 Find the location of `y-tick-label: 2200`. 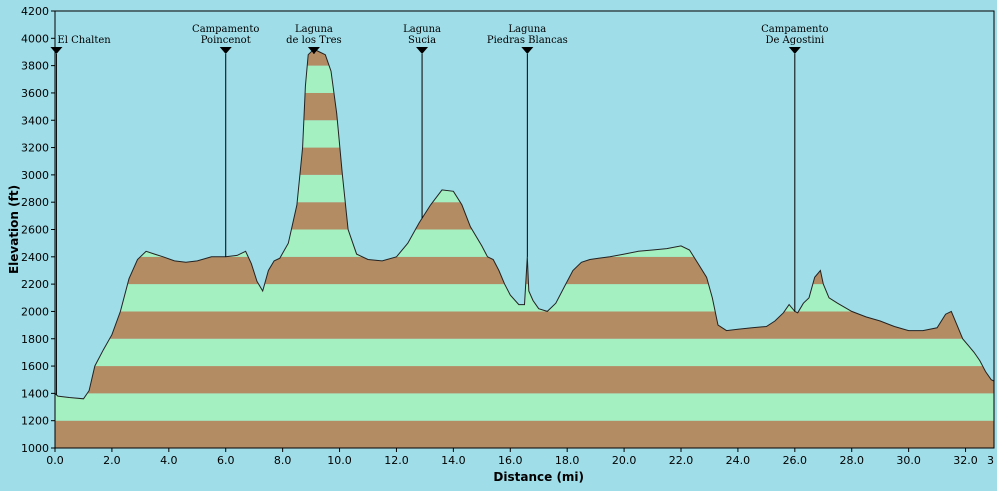

y-tick-label: 2200 is located at coordinates (35, 284).